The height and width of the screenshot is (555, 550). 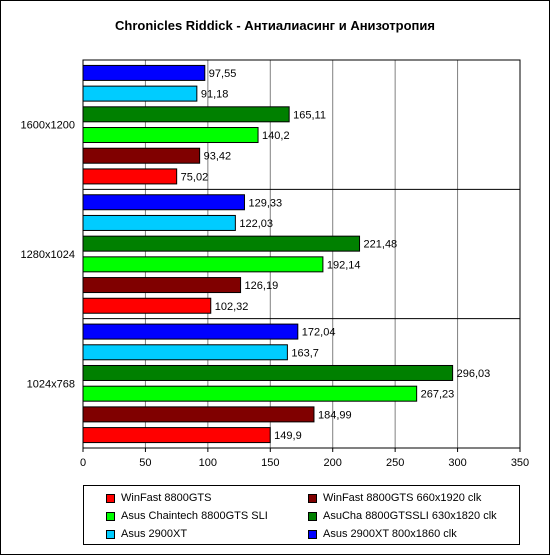 What do you see at coordinates (83, 463) in the screenshot?
I see `x-tick-label: 0` at bounding box center [83, 463].